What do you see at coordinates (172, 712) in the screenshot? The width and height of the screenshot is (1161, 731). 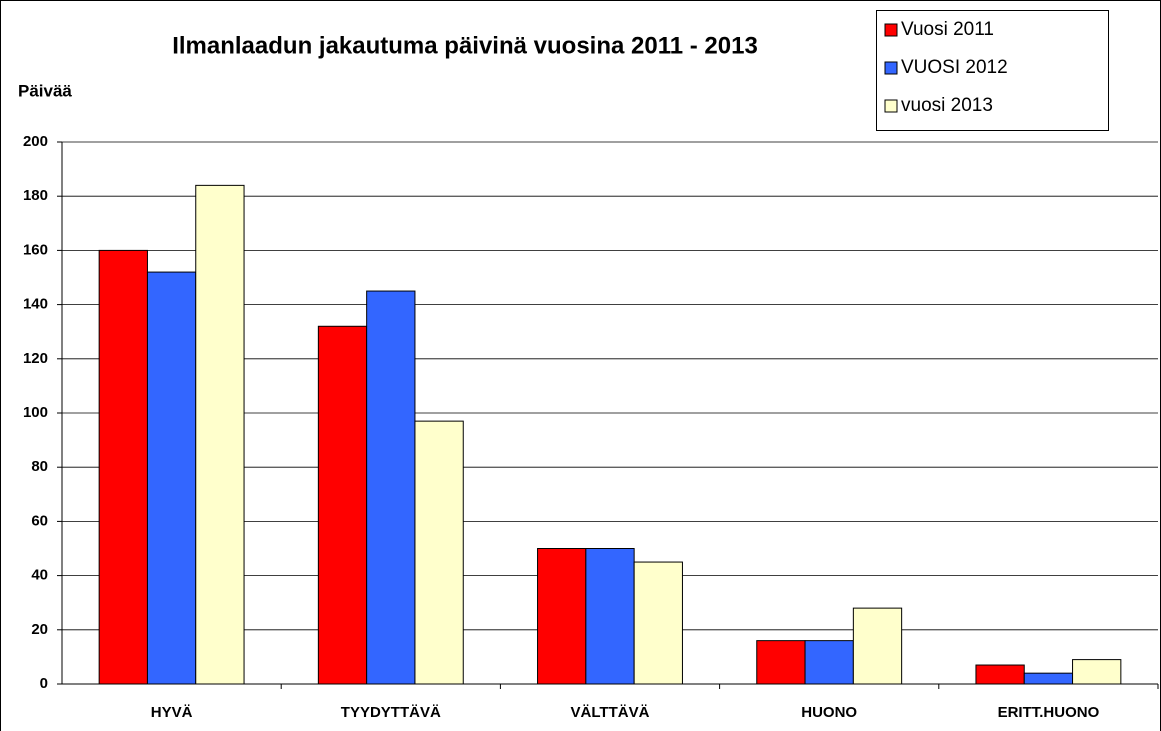 I see `x-tick-label: HYVÄ` at bounding box center [172, 712].